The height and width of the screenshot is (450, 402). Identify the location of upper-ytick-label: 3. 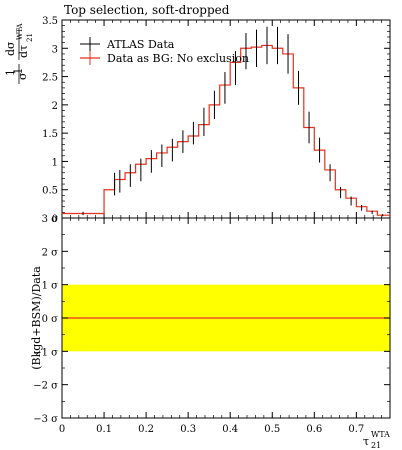
(55, 49).